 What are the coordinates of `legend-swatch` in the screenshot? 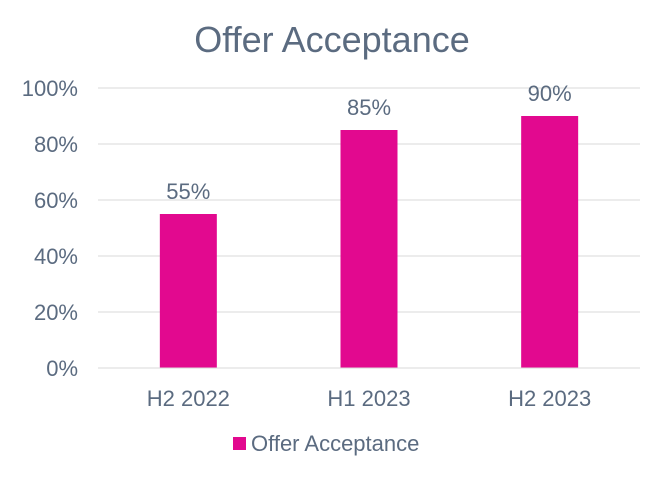 It's located at (239, 443).